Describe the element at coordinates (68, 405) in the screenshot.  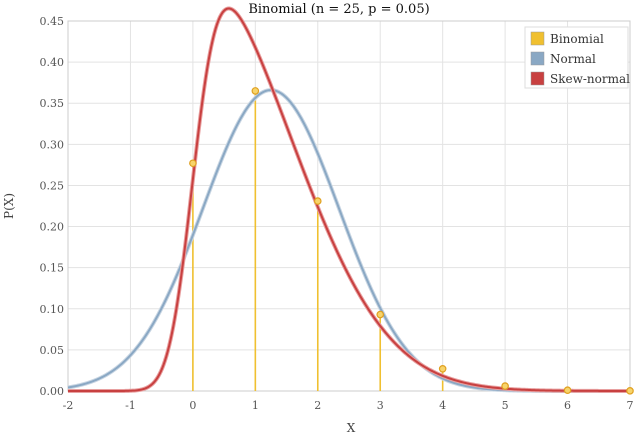
I see `x-tick-label: -2` at that location.